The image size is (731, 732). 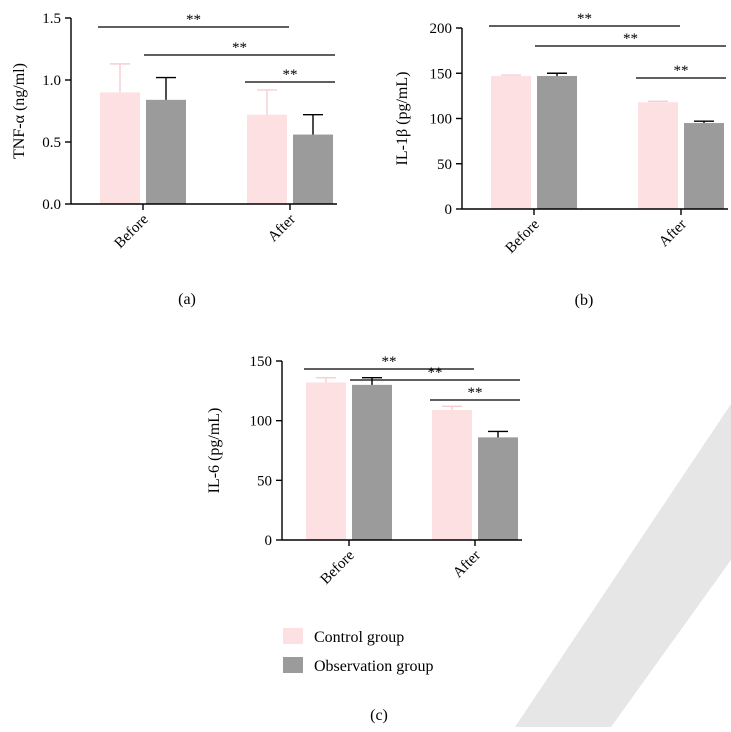 I want to click on panel-caption: (c), so click(x=379, y=715).